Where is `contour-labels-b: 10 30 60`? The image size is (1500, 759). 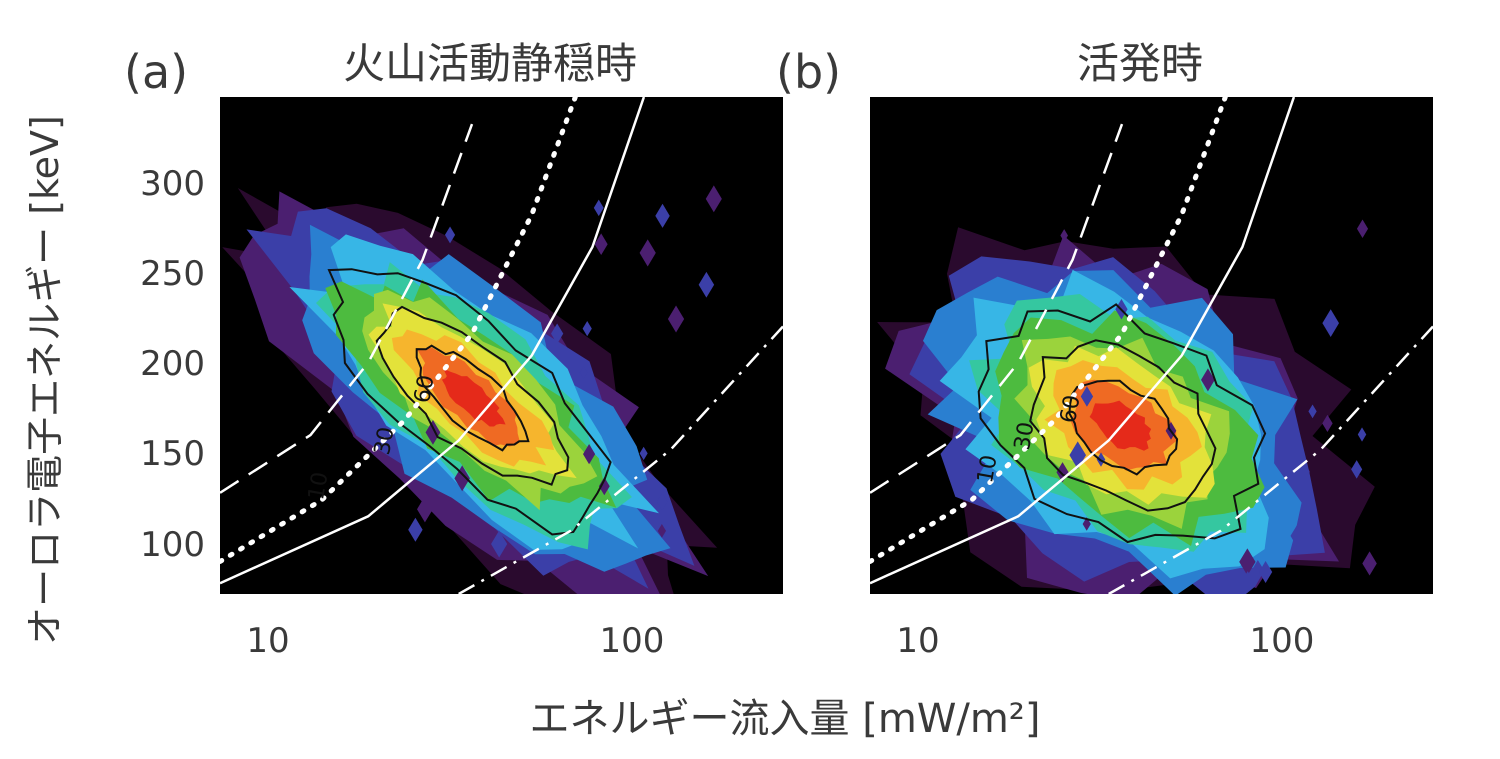 contour-labels-b: 10 30 60 is located at coordinates (1029, 439).